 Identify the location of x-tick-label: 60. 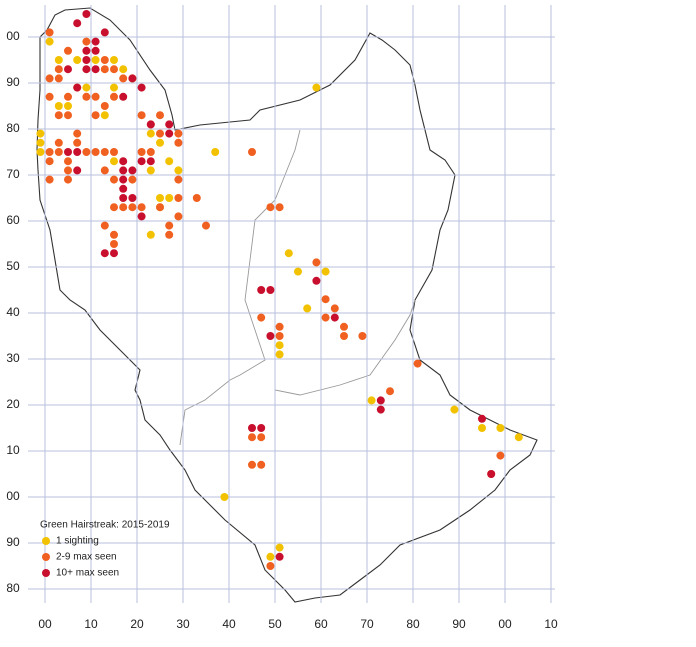
(321, 624).